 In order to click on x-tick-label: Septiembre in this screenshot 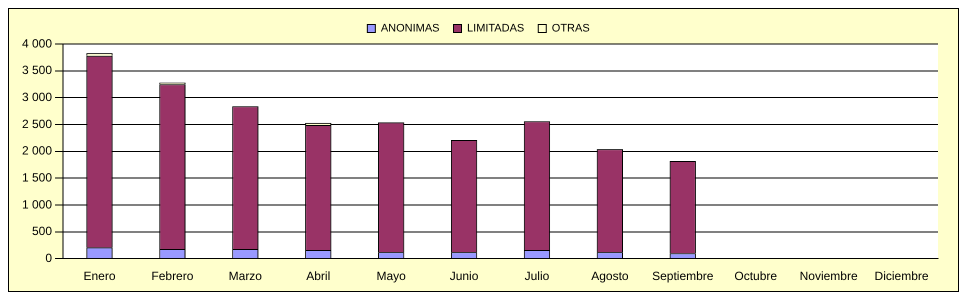, I will do `click(683, 276)`.